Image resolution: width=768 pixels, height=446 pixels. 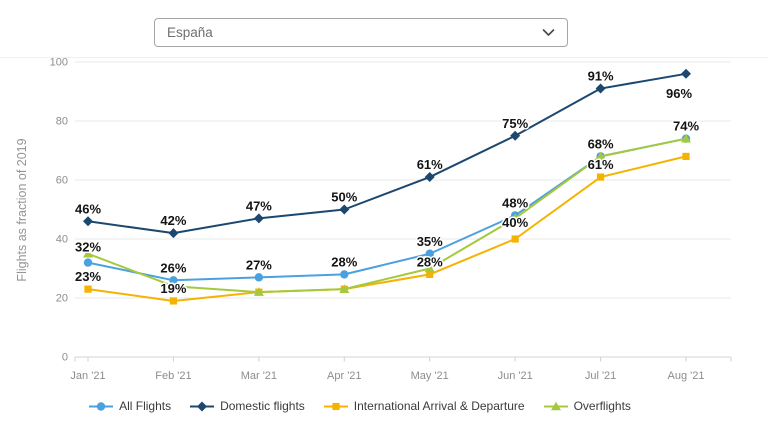 I want to click on y-axis-tick-label: 60, so click(x=62, y=181).